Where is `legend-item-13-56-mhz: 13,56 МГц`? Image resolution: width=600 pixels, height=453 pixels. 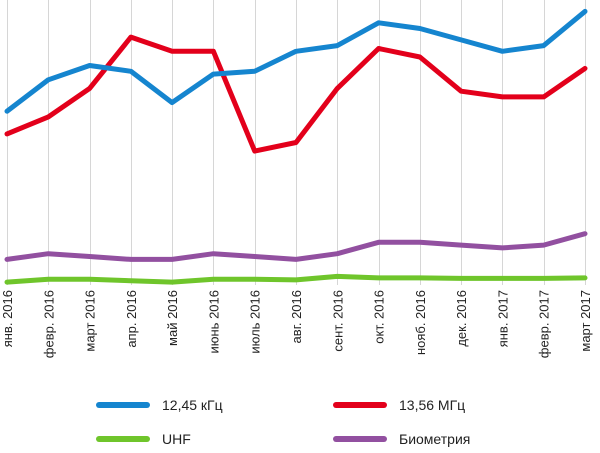
legend-item-13-56-mhz: 13,56 МГц is located at coordinates (399, 405).